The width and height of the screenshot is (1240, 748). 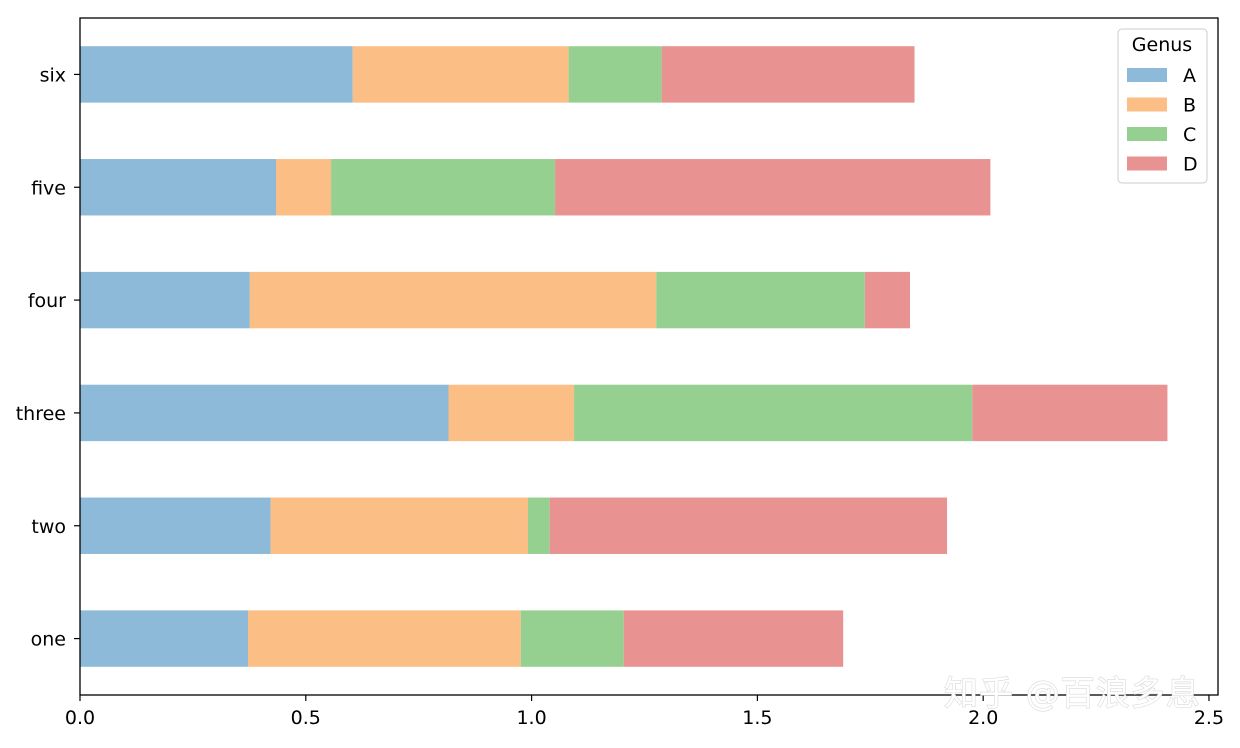 I want to click on y-tick-label: four, so click(x=47, y=301).